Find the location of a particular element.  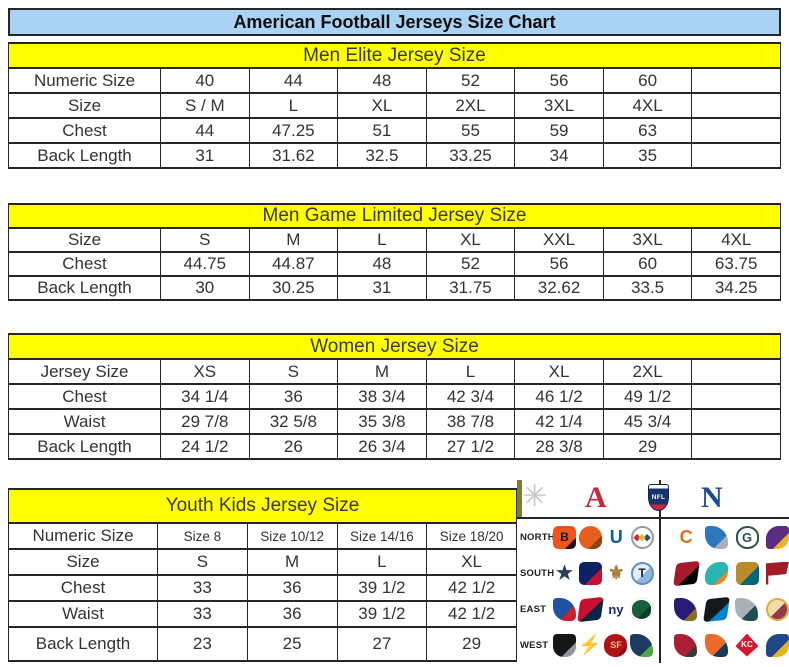

panthers-logo is located at coordinates (716, 609).